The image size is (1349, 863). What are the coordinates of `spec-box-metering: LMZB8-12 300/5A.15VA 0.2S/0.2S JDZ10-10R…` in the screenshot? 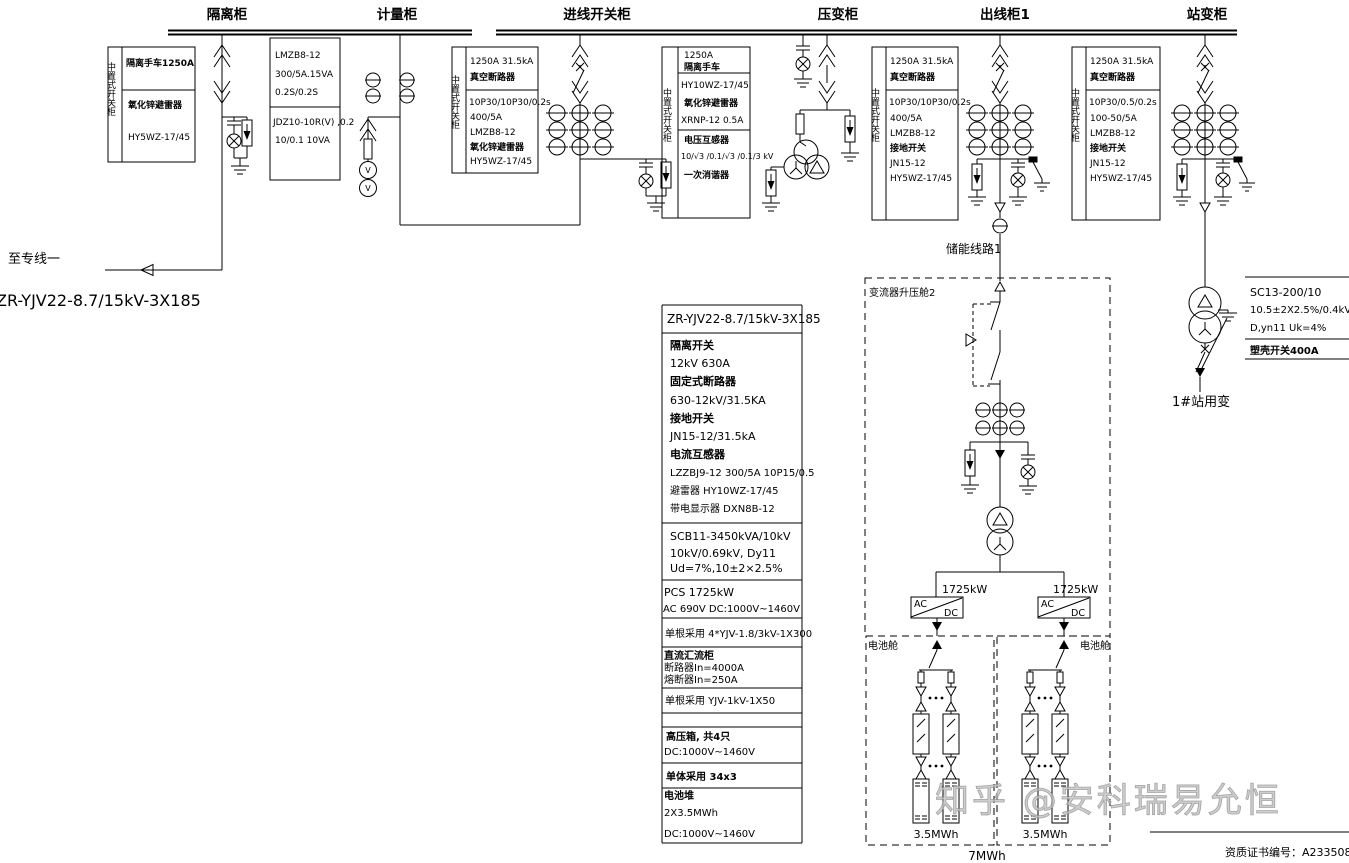 It's located at (311, 109).